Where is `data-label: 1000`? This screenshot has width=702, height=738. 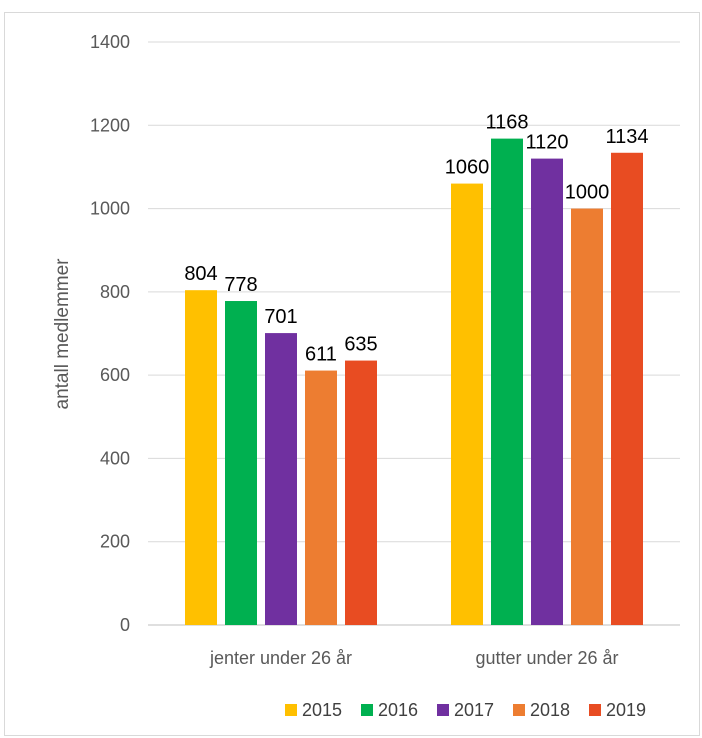
data-label: 1000 is located at coordinates (587, 193).